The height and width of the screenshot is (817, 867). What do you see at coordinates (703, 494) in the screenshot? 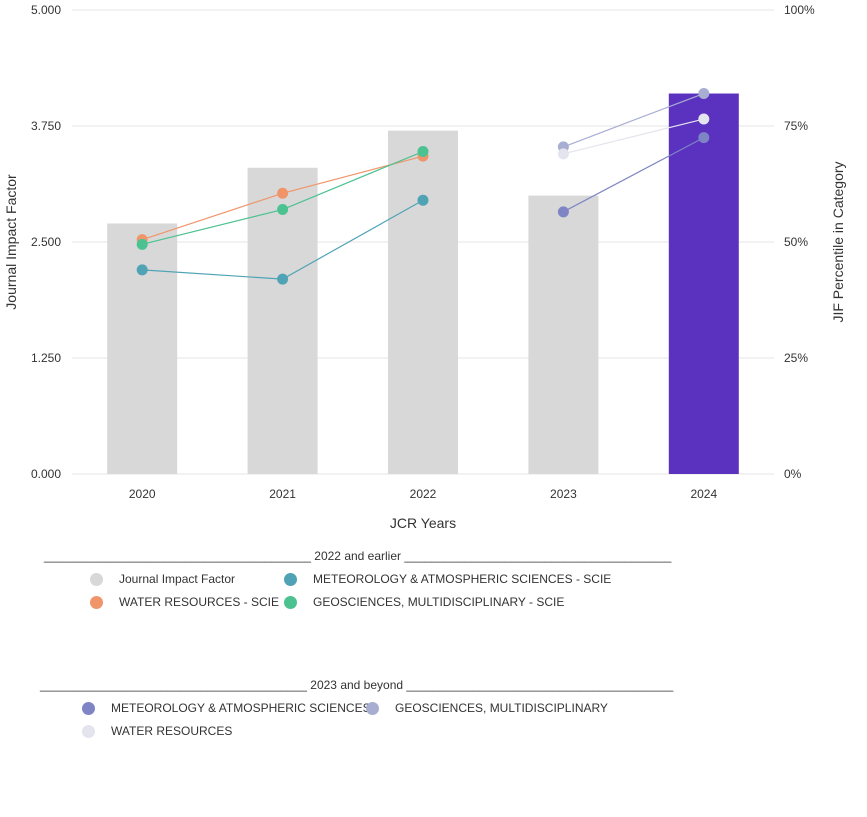
I see `x-tick-label: 2024` at bounding box center [703, 494].